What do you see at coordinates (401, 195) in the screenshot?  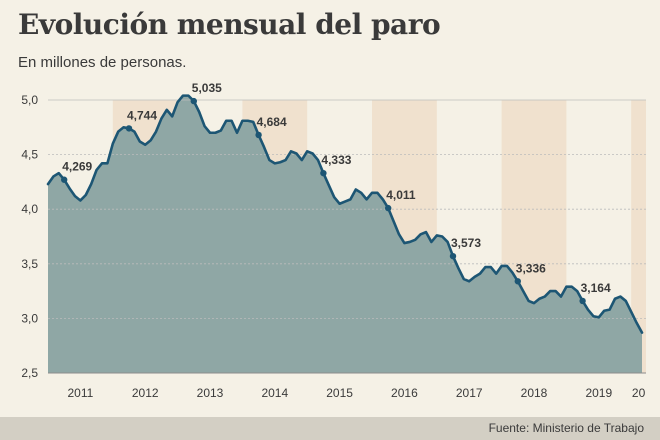 I see `data-label: 4,011` at bounding box center [401, 195].